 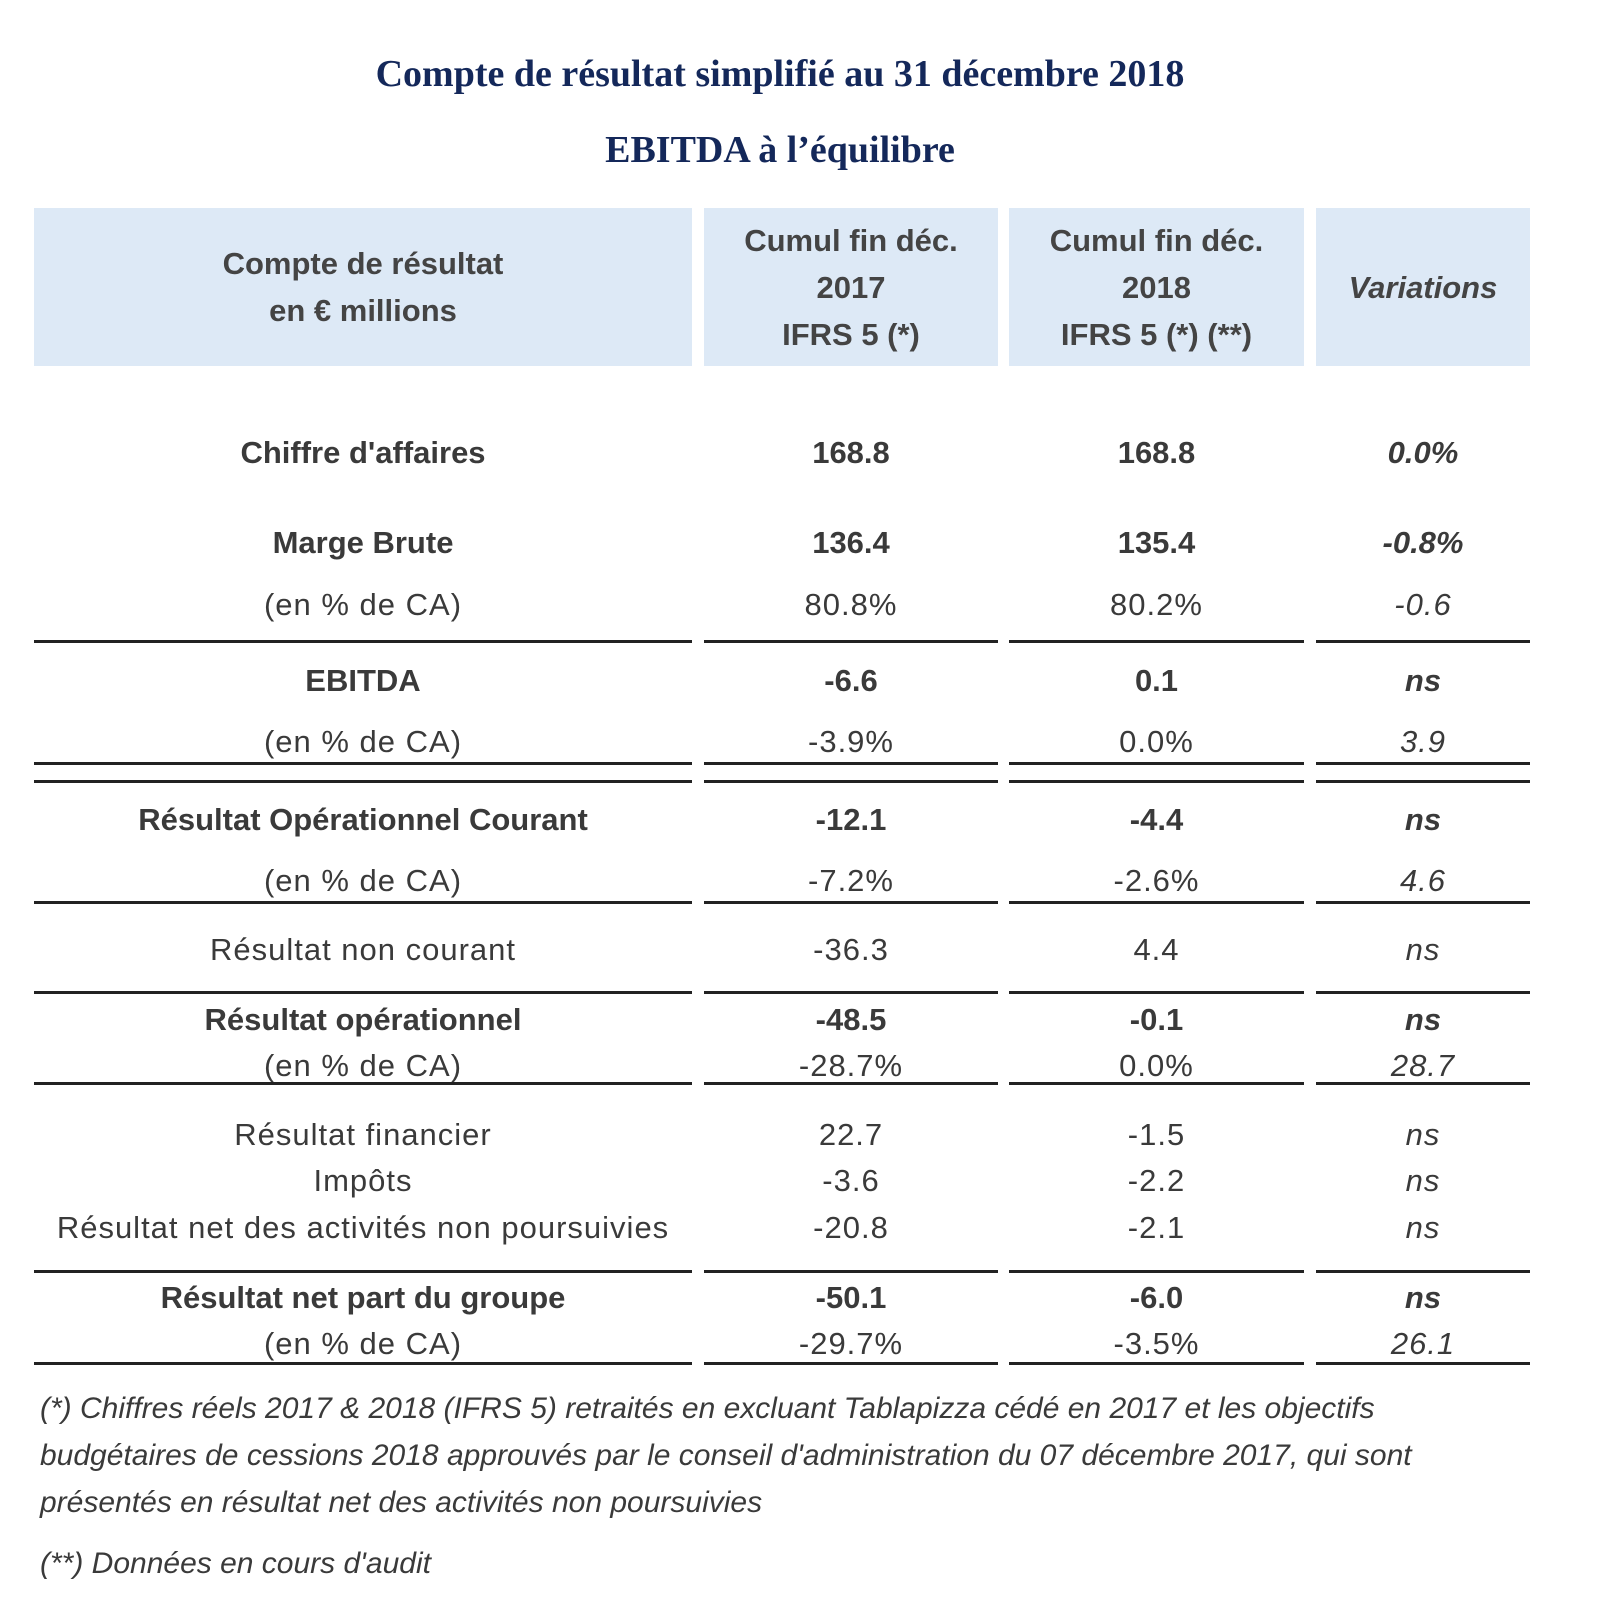 What do you see at coordinates (363, 310) in the screenshot?
I see `header-label-line-2: en € millions` at bounding box center [363, 310].